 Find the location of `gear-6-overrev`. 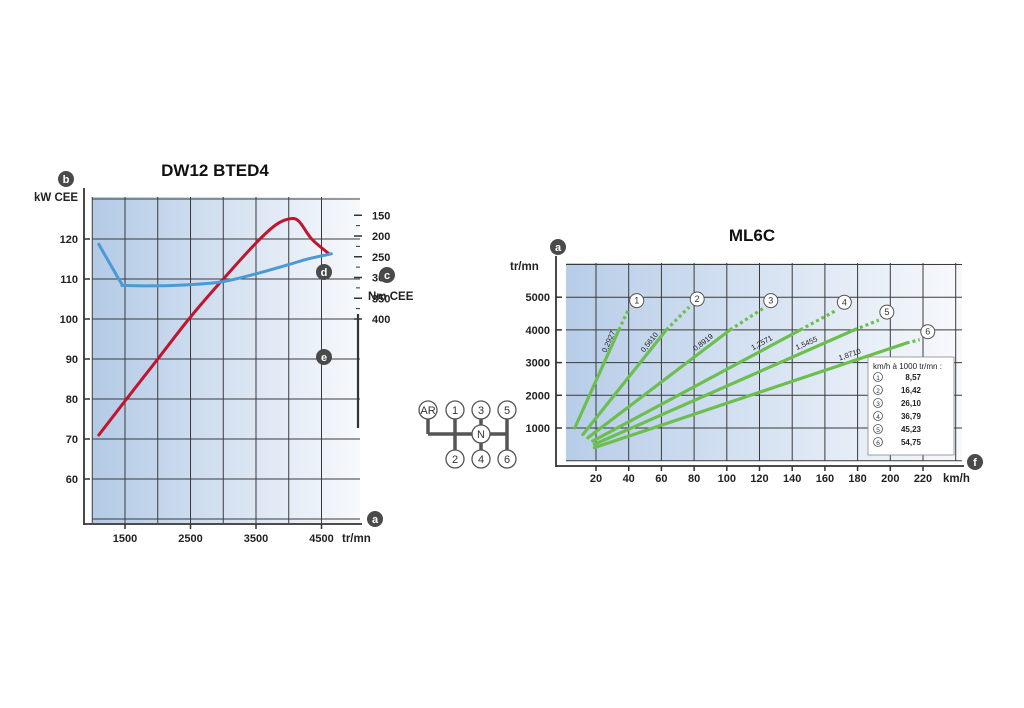

gear-6-overrev is located at coordinates (913, 341).